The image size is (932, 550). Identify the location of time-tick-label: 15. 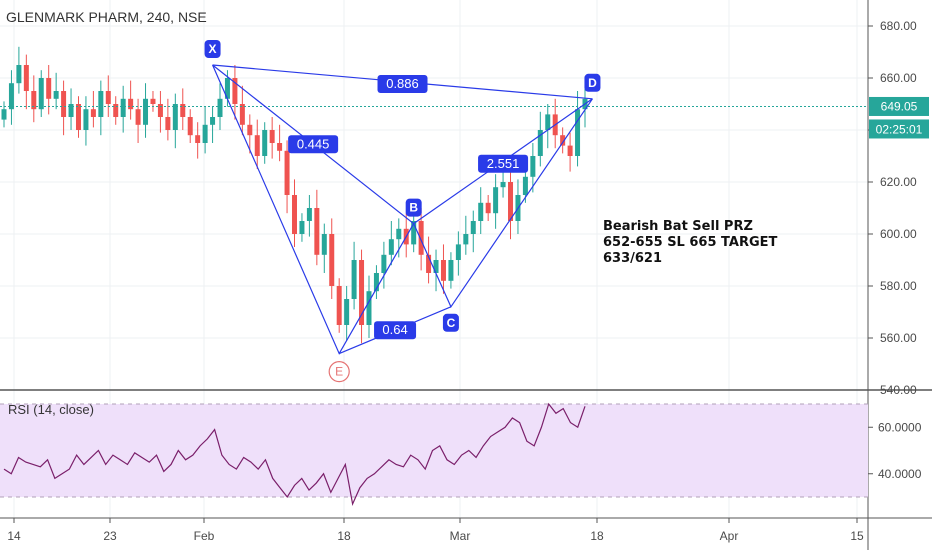
(857, 536).